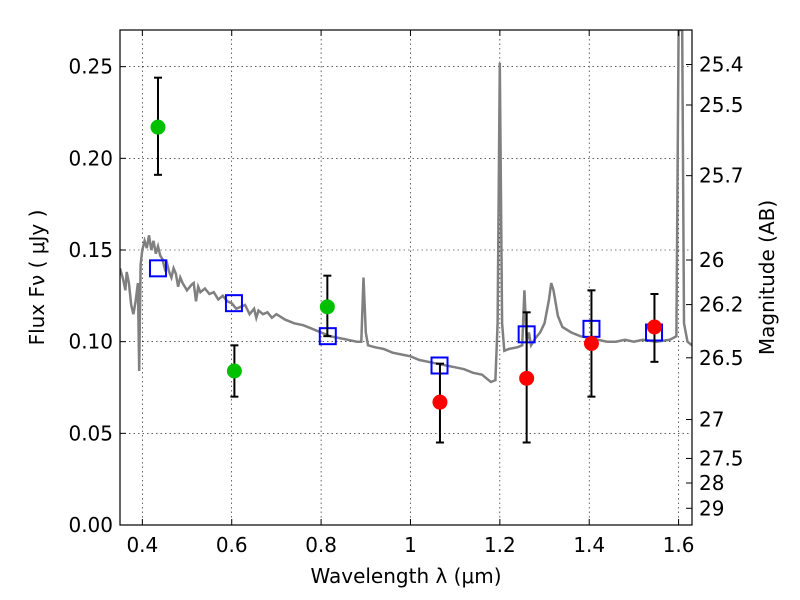  What do you see at coordinates (37, 278) in the screenshot?
I see `y-axis-label: Flux Fν ( μJy )` at bounding box center [37, 278].